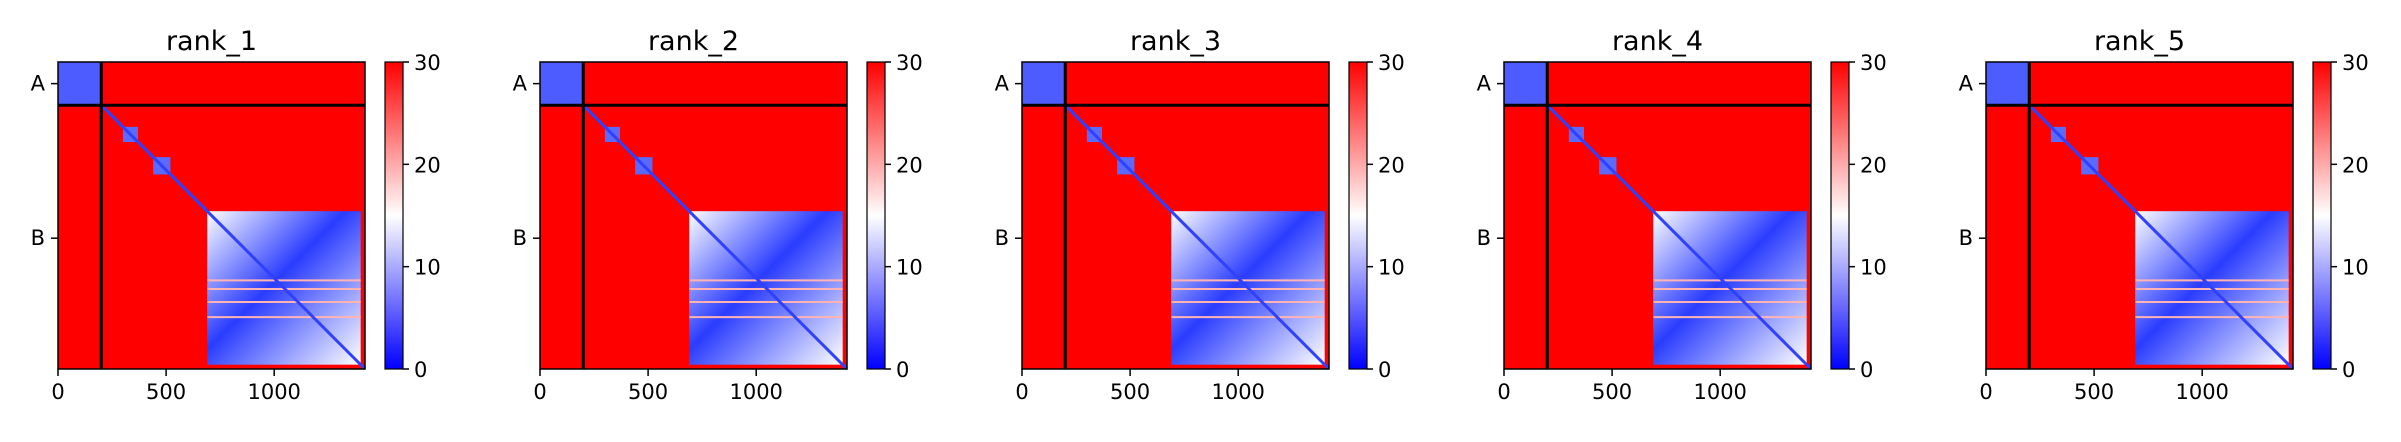  I want to click on subplot-5: rank_5 0 500 1000 A B 0 10 20 30, so click(2164, 215).